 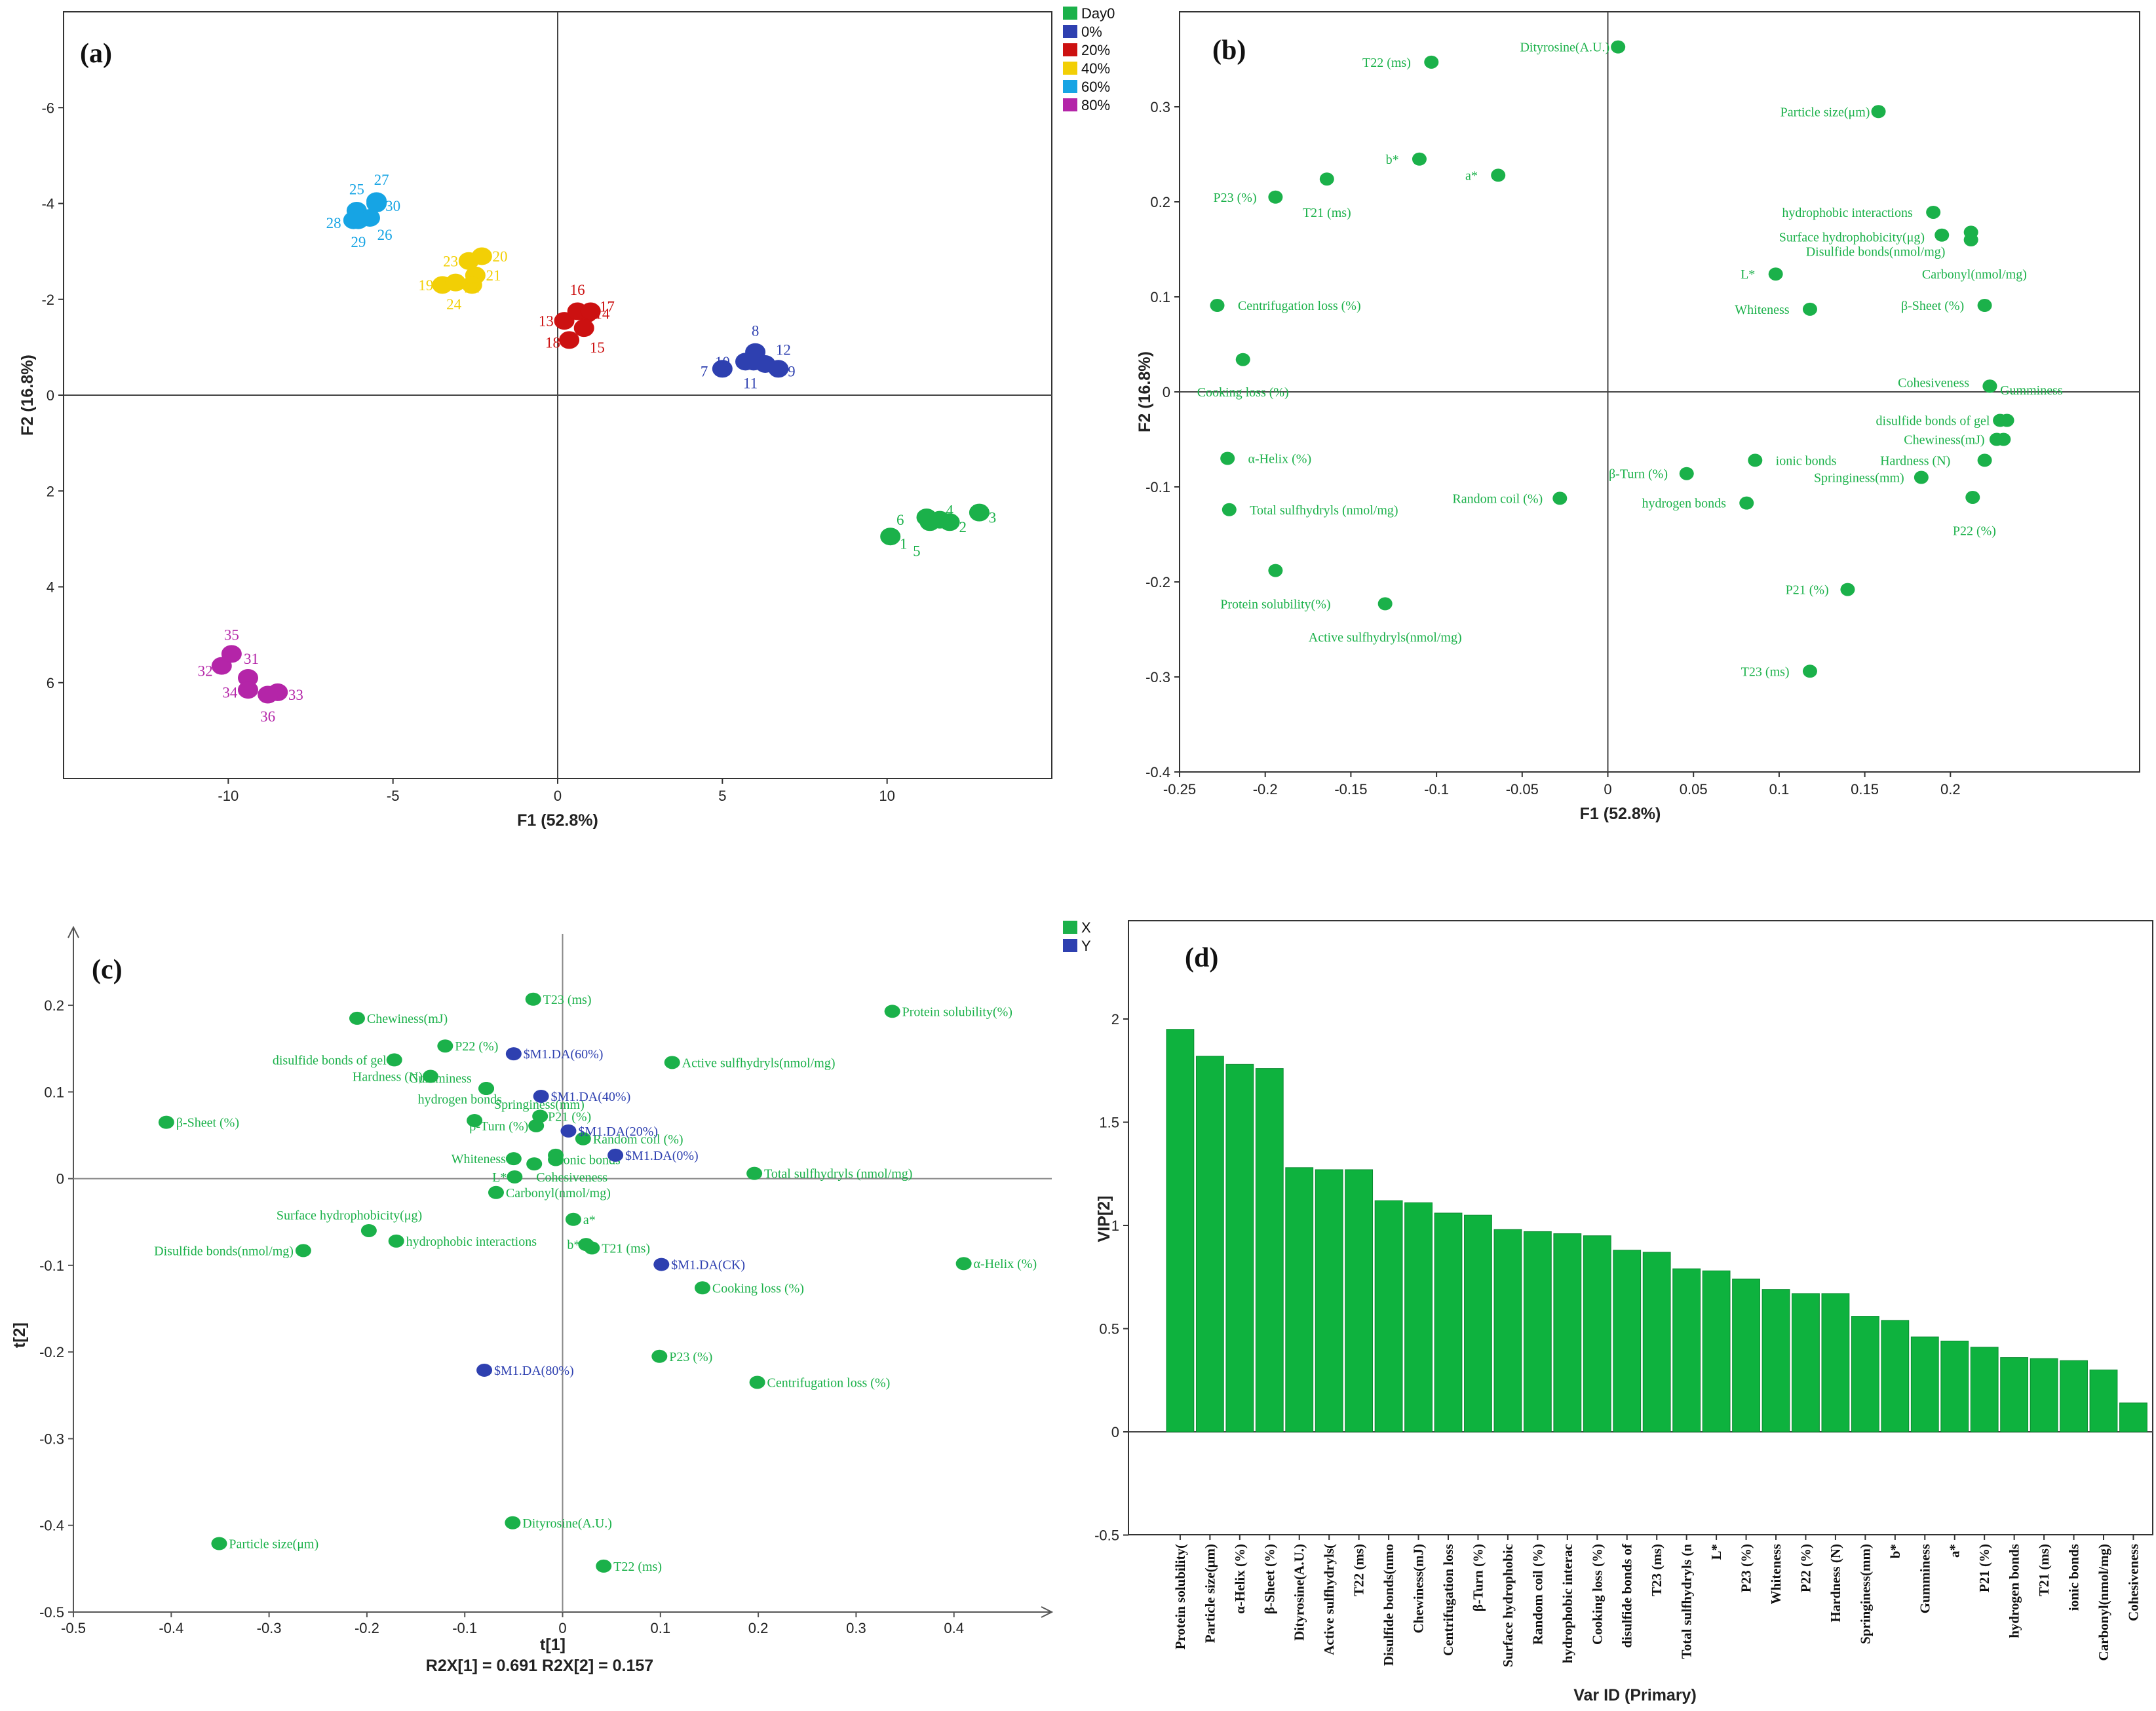 What do you see at coordinates (1497, 498) in the screenshot?
I see `loading-label: Random coil (%)` at bounding box center [1497, 498].